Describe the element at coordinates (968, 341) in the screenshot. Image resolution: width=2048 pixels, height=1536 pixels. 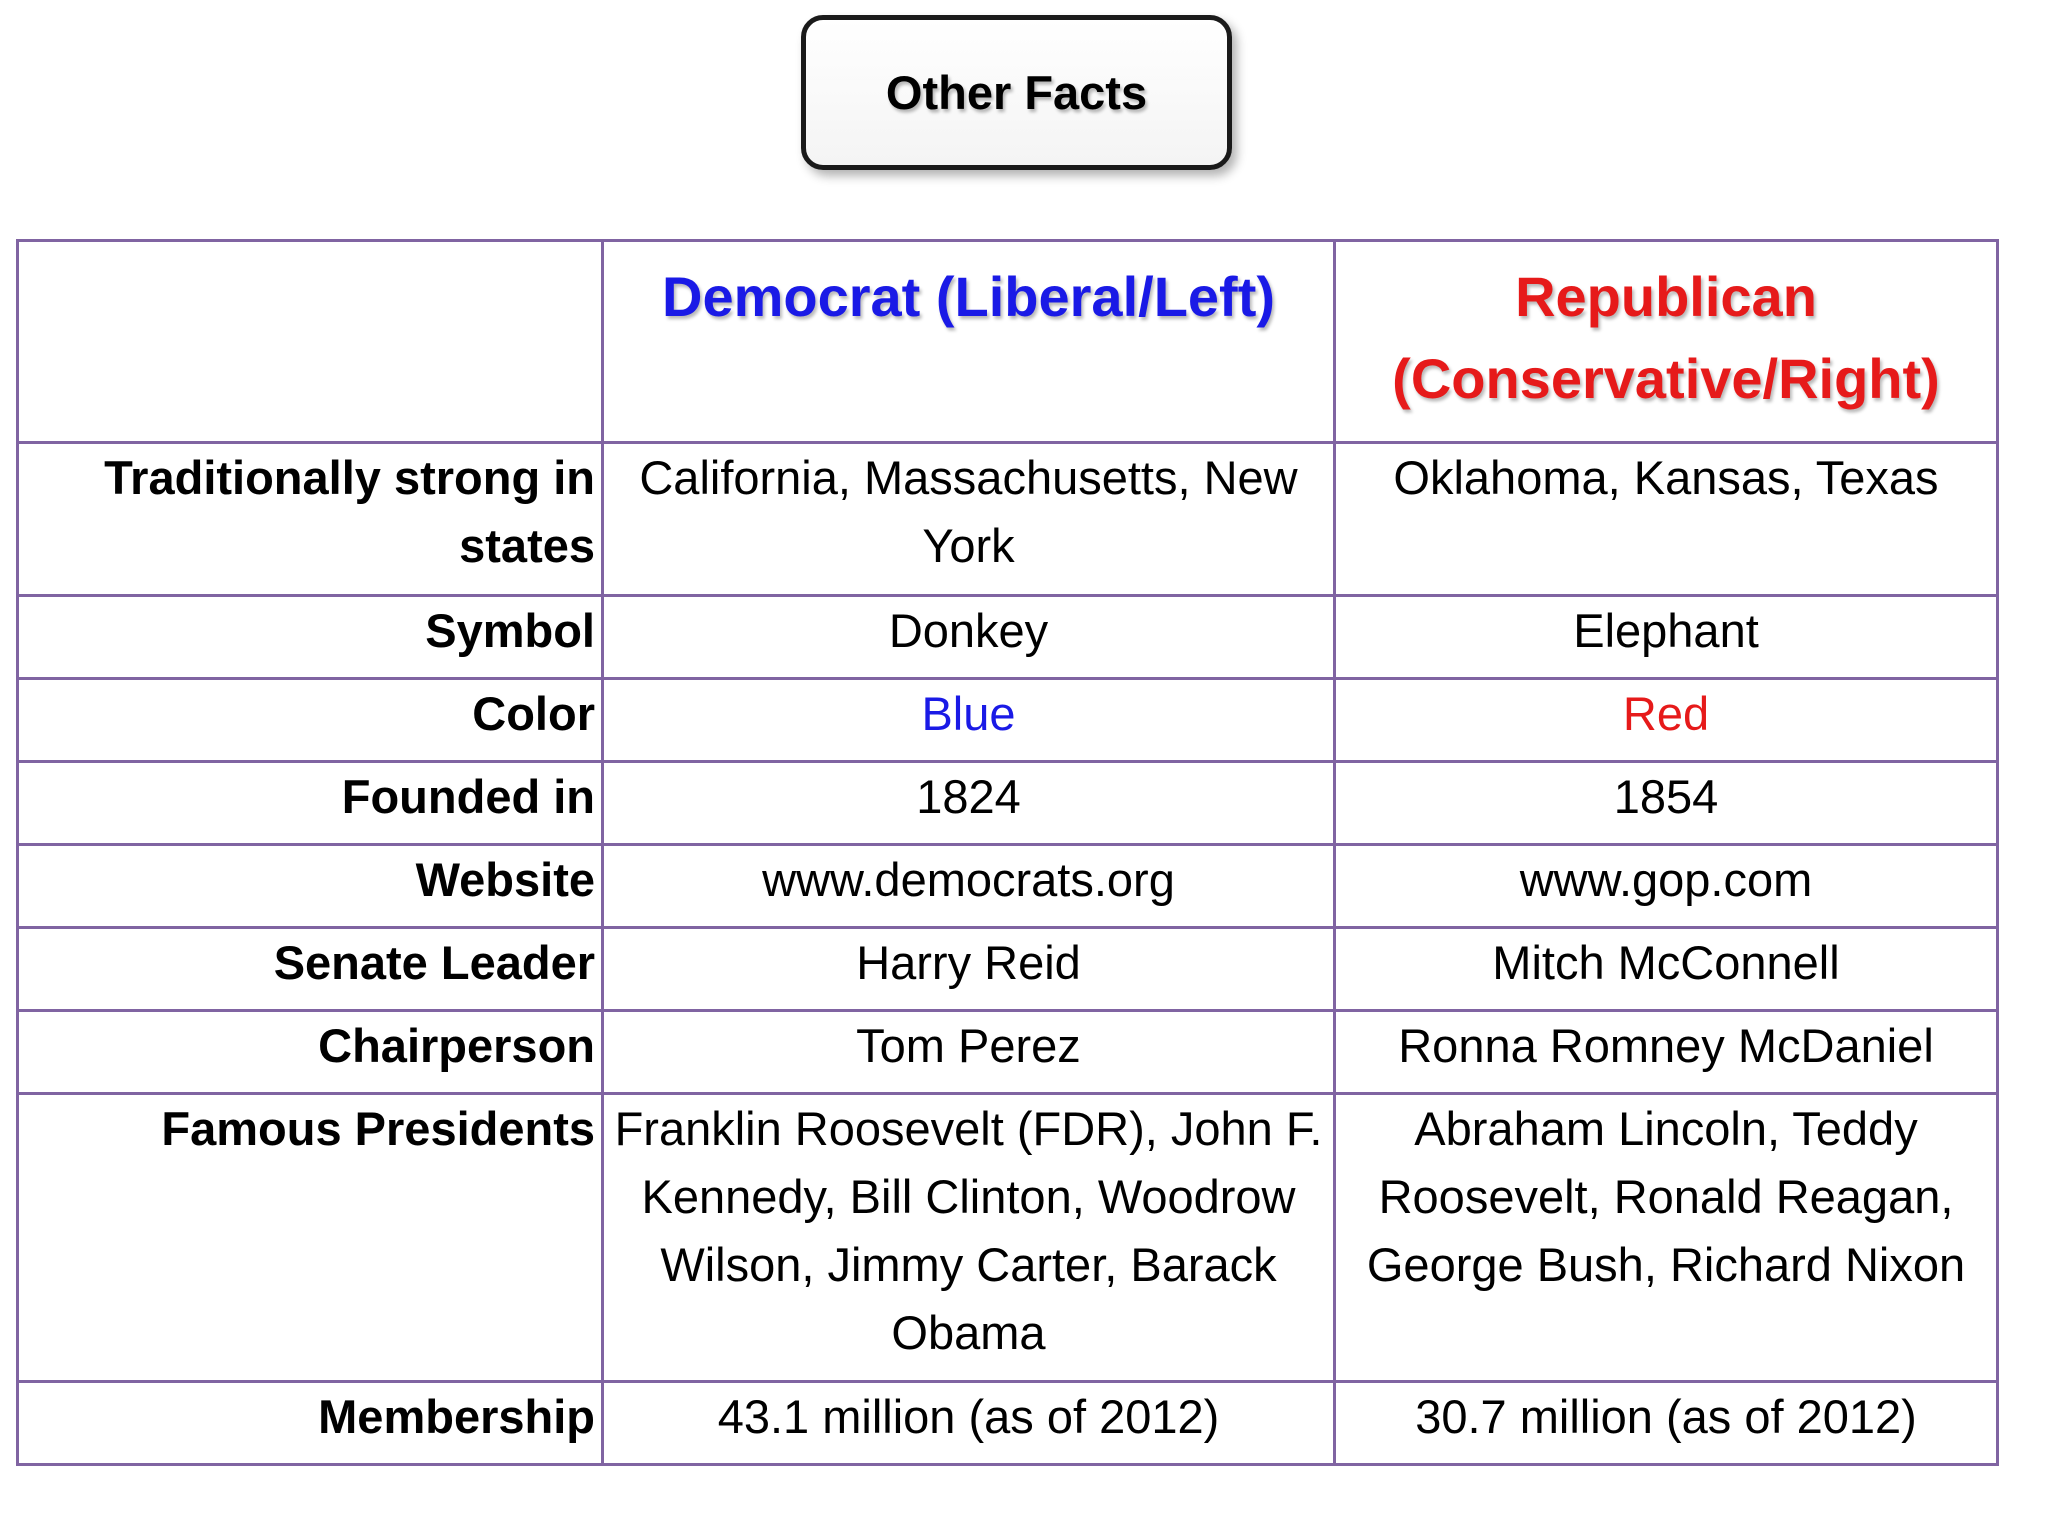
I see `democrat-column-header: Democrat (Liberal/Left)` at that location.